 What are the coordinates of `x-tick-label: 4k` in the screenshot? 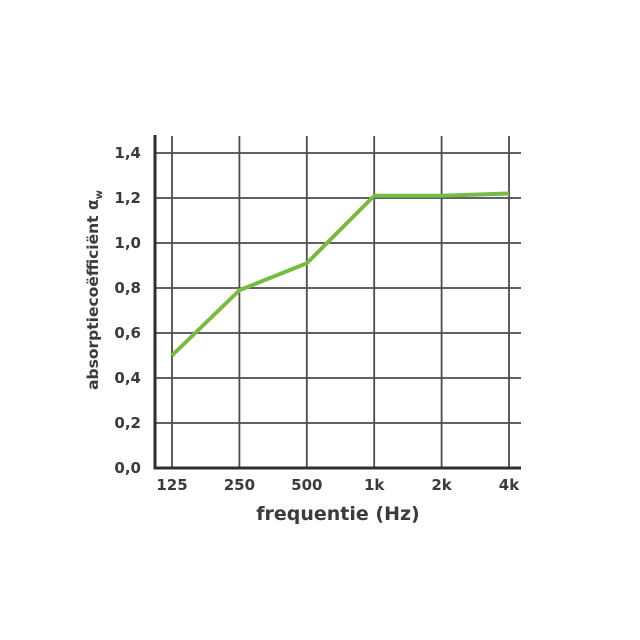 It's located at (509, 485).